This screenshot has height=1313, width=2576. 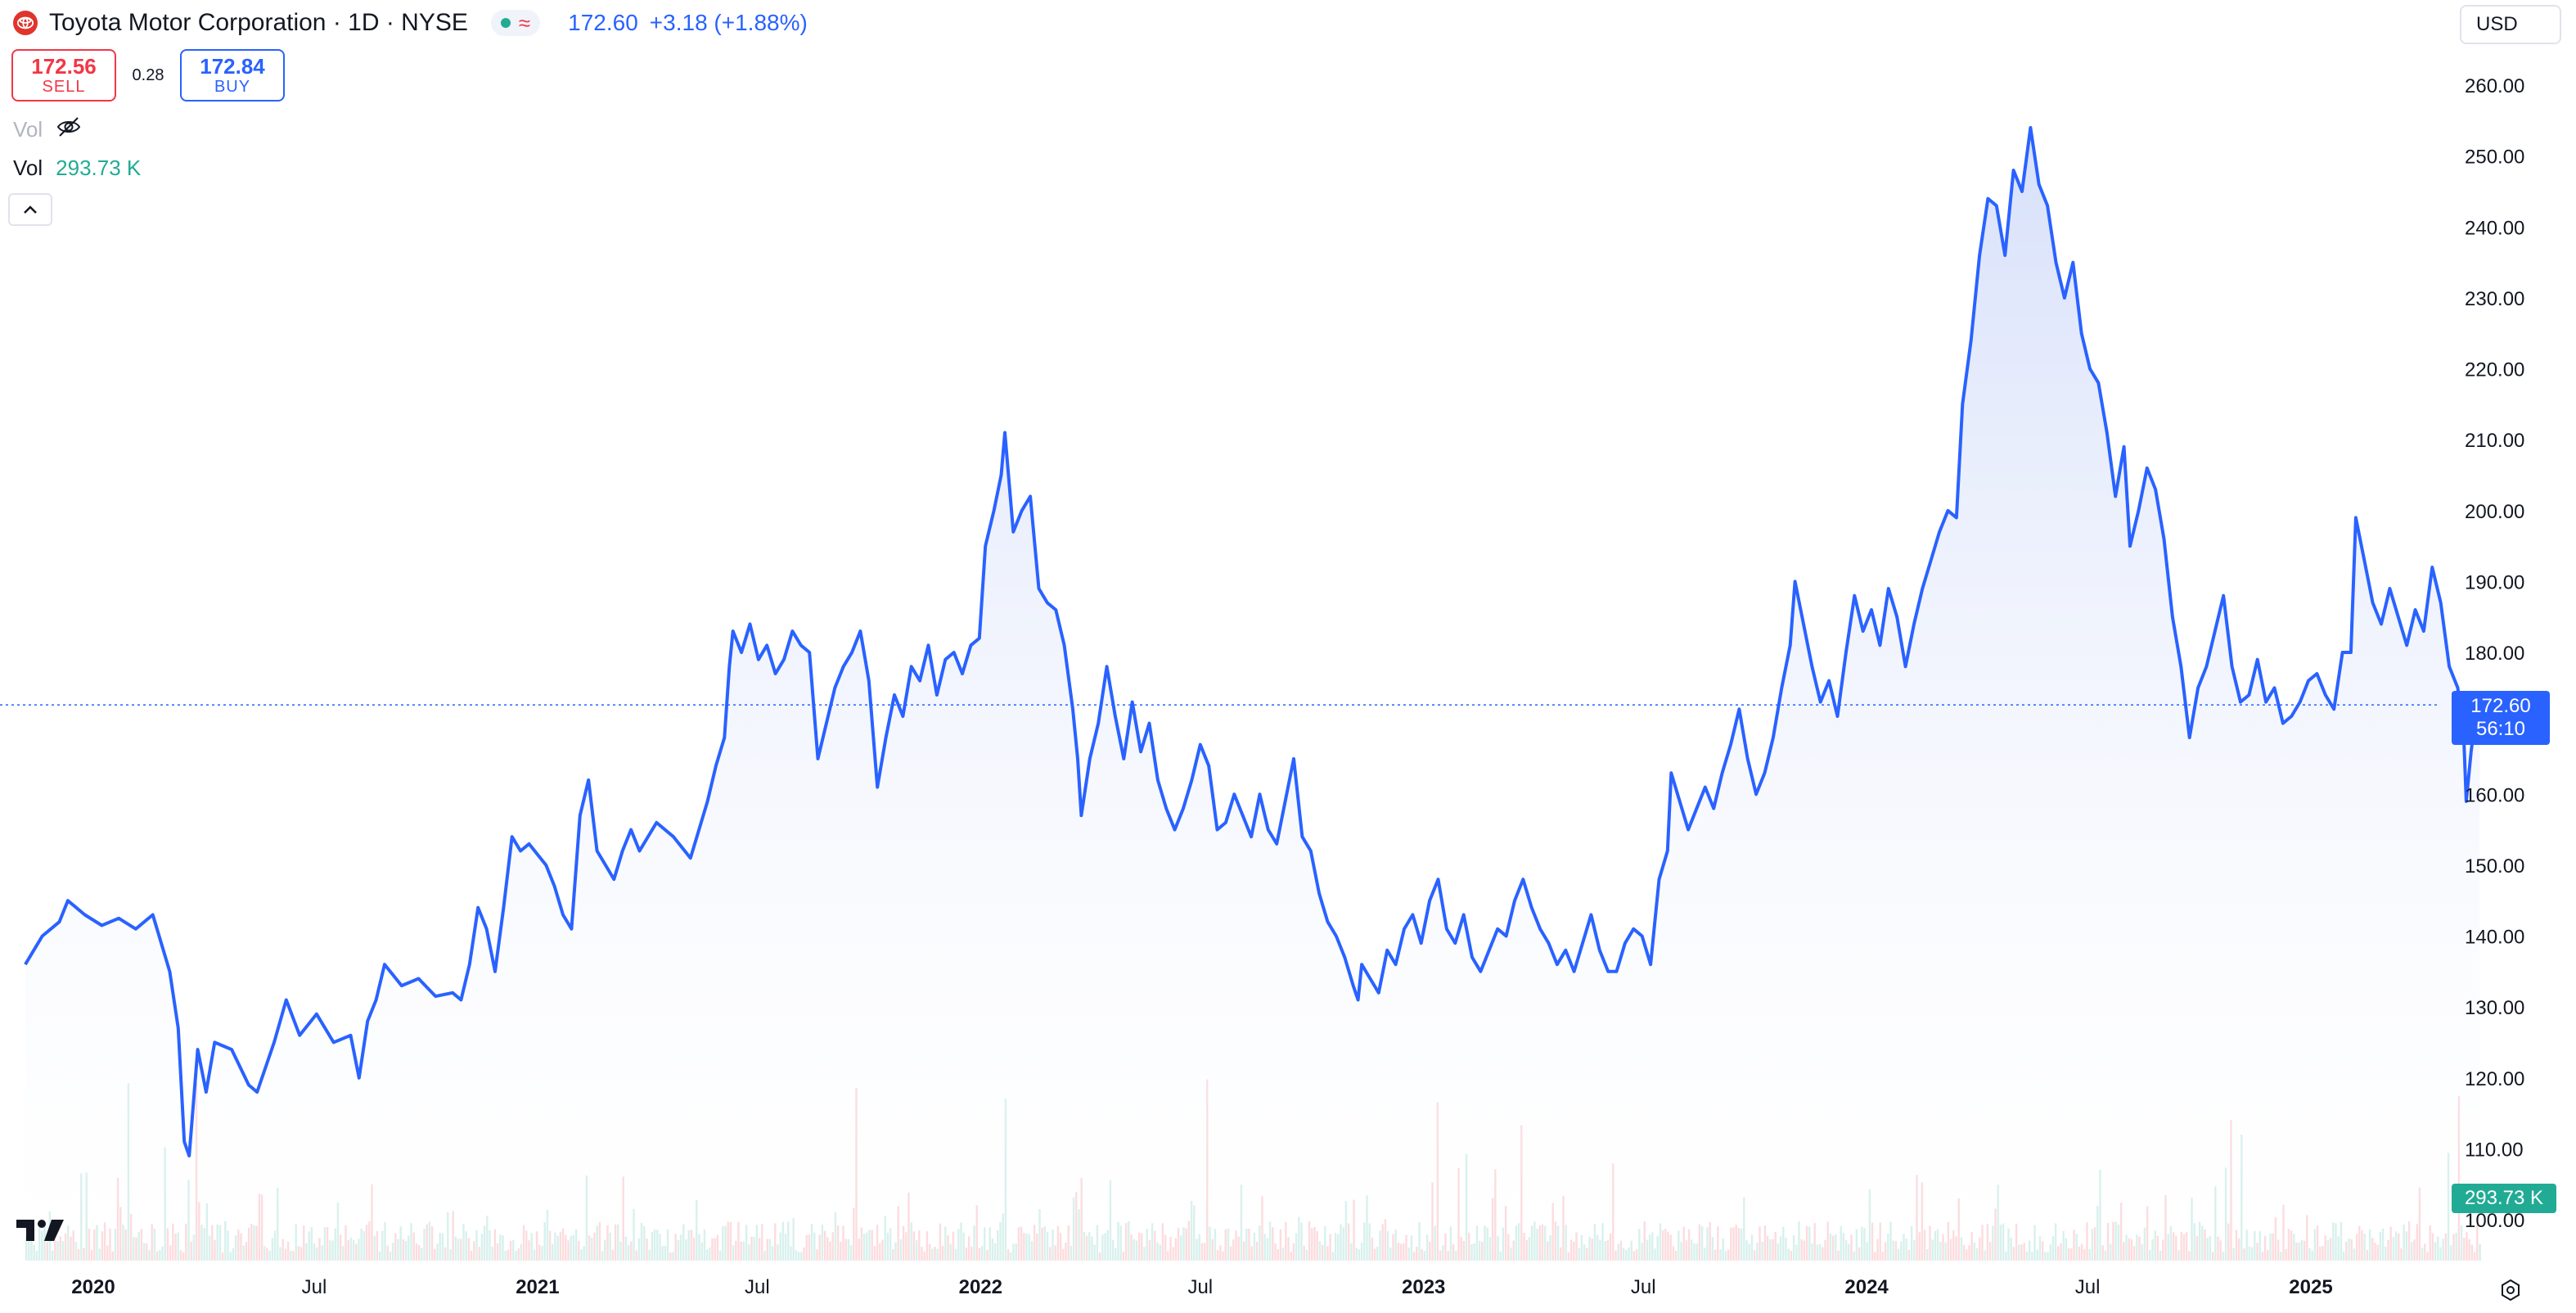 I want to click on y-tick-label: 250.00, so click(x=2494, y=158).